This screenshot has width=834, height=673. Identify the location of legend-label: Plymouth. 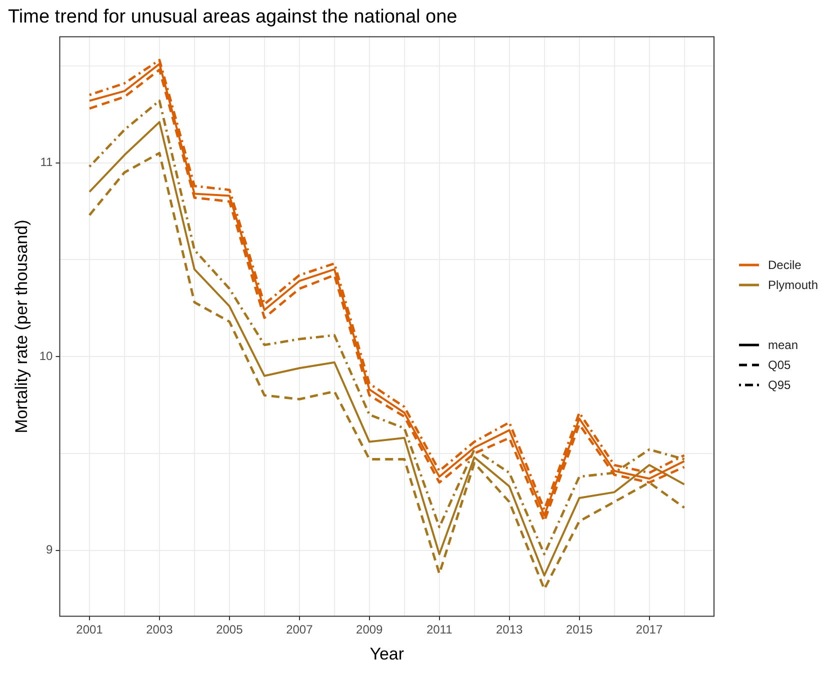
(793, 285).